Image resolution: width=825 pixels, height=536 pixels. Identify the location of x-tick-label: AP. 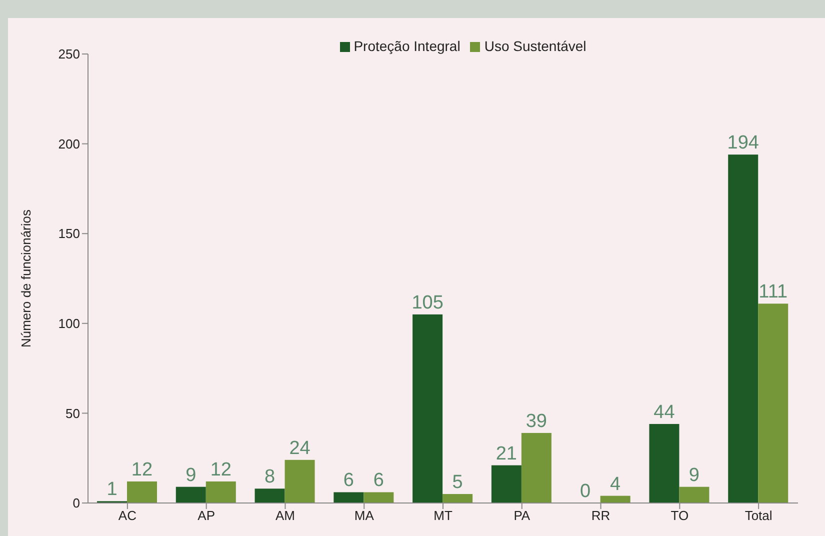
(207, 516).